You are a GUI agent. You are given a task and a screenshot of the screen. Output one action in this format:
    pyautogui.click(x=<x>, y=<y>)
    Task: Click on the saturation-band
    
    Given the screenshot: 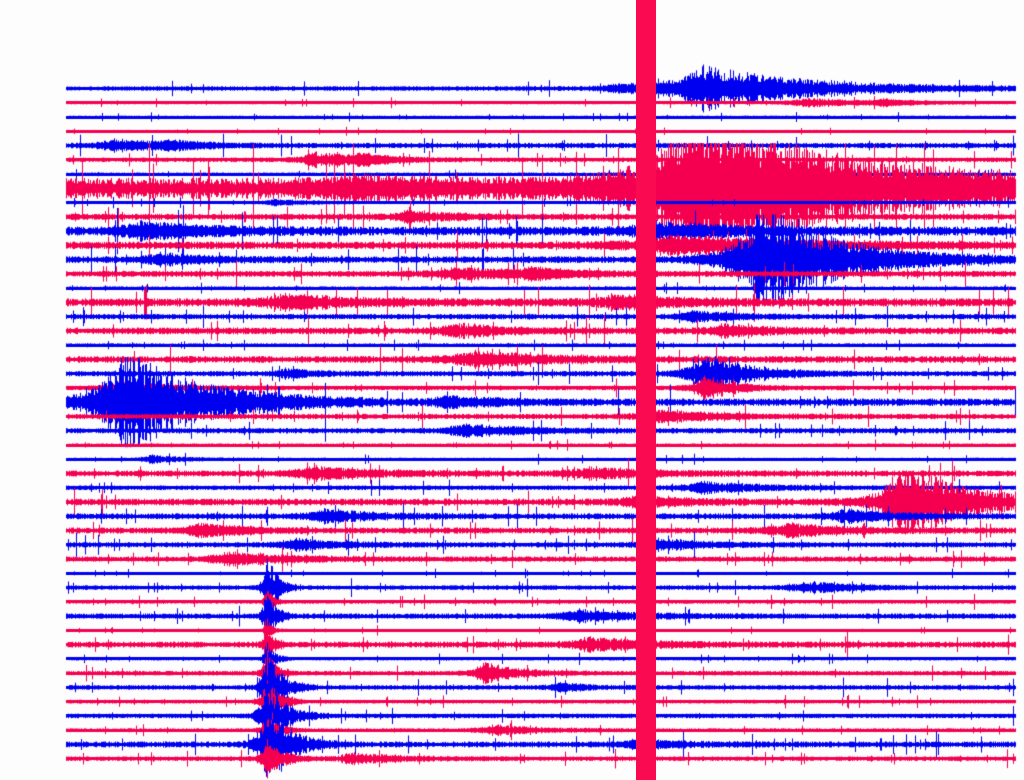 What is the action you would take?
    pyautogui.click(x=646, y=390)
    